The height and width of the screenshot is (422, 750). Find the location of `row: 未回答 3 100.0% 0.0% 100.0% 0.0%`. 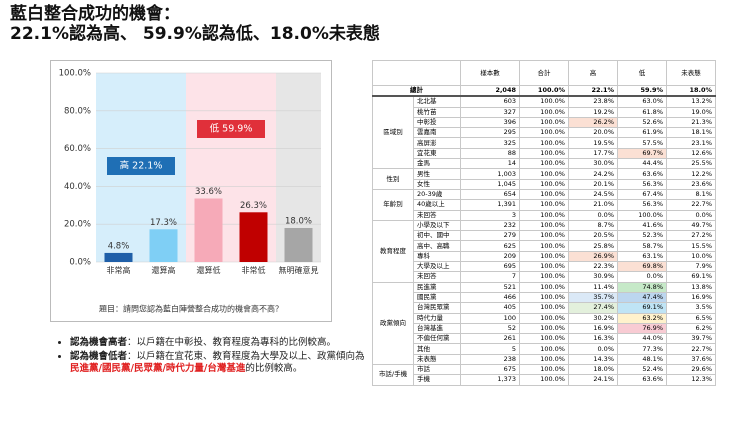

row: 未回答 3 100.0% 0.0% 100.0% 0.0% is located at coordinates (544, 215).